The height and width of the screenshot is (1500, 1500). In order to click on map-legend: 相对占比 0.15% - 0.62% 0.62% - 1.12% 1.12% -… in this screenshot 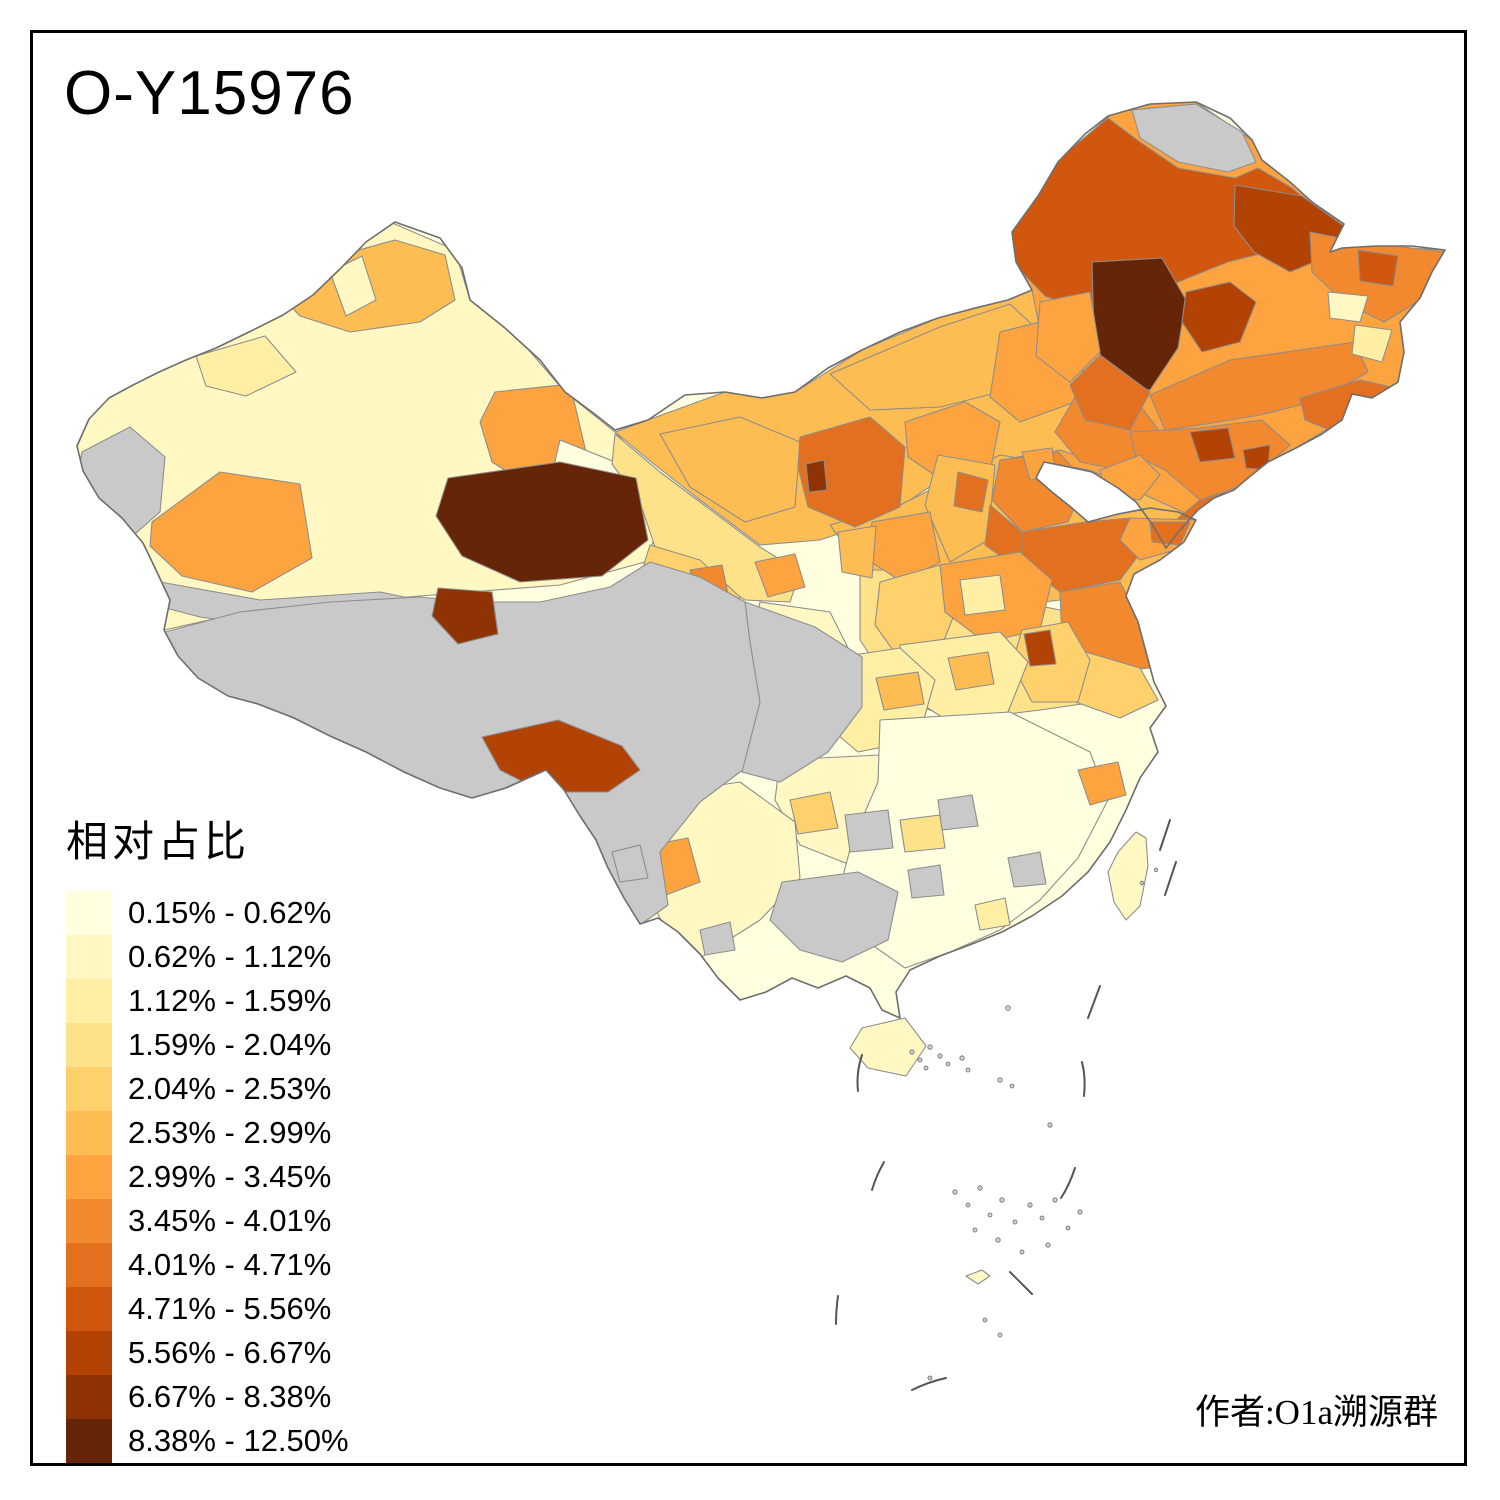, I will do `click(207, 1135)`.